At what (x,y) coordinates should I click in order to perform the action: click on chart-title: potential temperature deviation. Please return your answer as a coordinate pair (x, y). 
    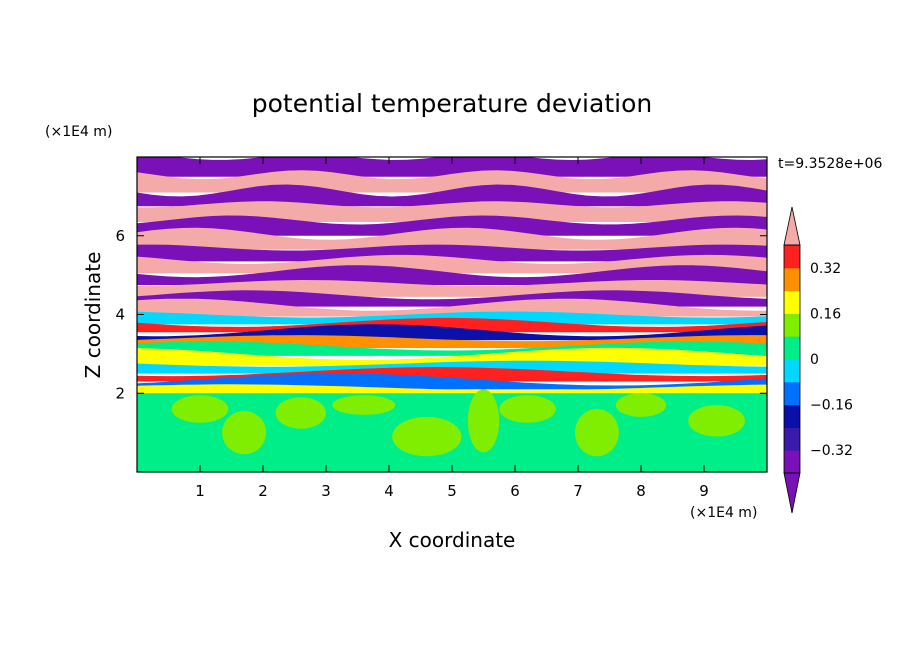
    Looking at the image, I should click on (452, 103).